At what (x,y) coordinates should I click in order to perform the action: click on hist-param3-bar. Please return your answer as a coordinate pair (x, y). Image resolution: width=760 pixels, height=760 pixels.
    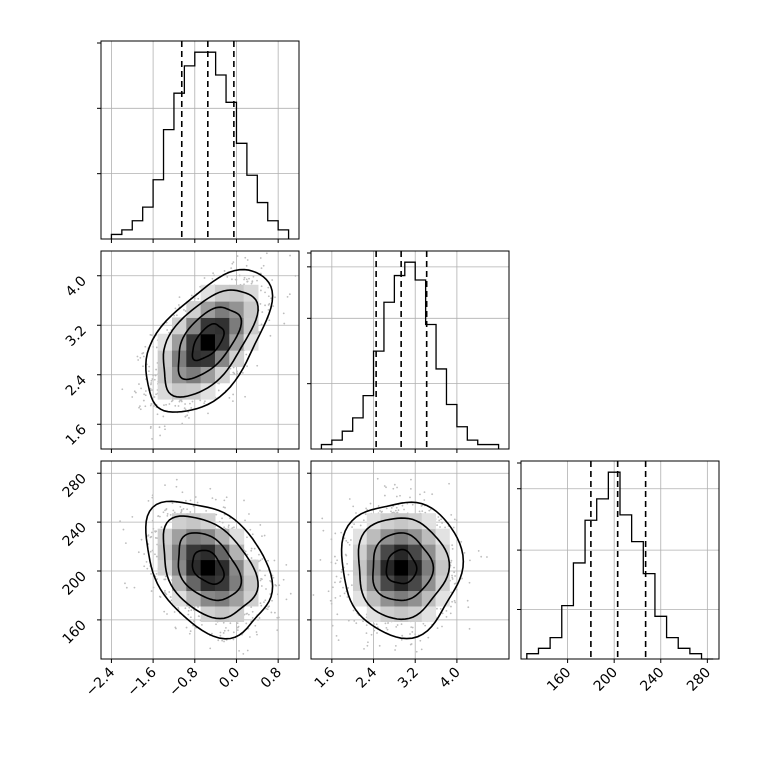
    Looking at the image, I should click on (638, 600).